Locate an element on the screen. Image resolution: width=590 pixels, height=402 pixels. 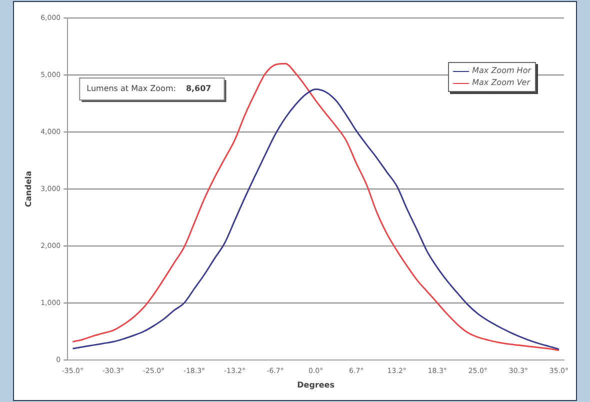
legend-label: Max Zoom Ver is located at coordinates (501, 83).